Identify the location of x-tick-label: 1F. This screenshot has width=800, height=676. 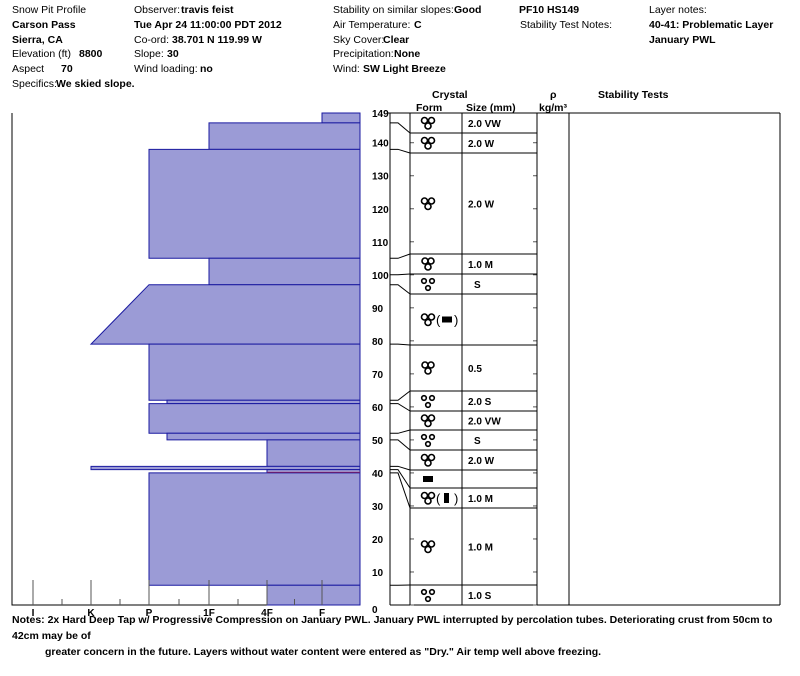
(209, 613).